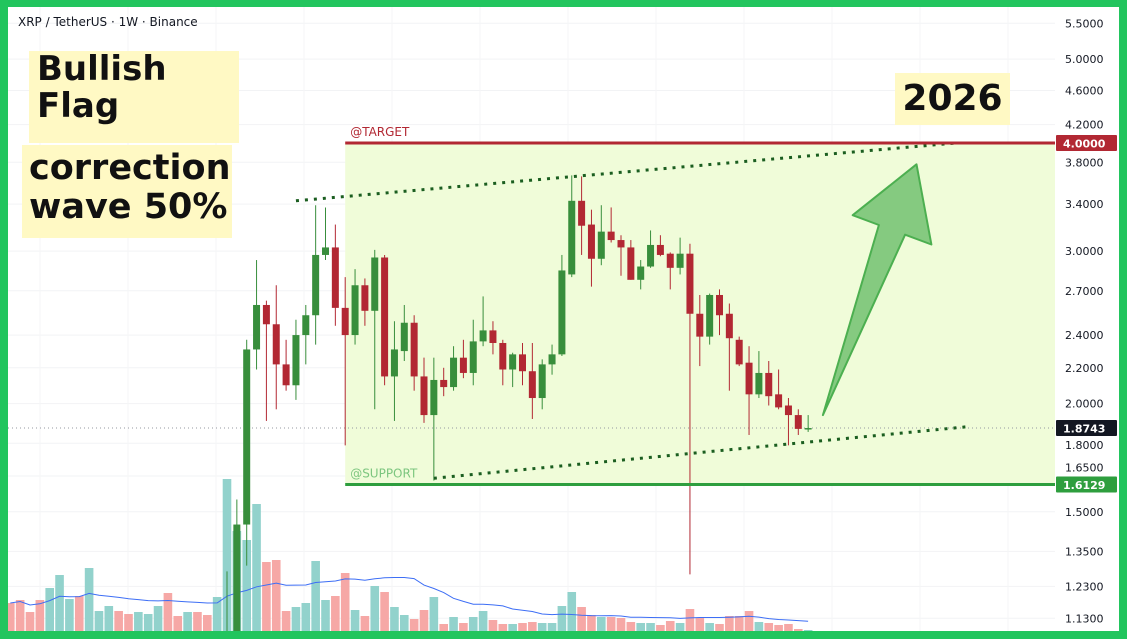 This screenshot has width=1127, height=639. Describe the element at coordinates (1084, 404) in the screenshot. I see `price-tick-label: 2.0000` at that location.